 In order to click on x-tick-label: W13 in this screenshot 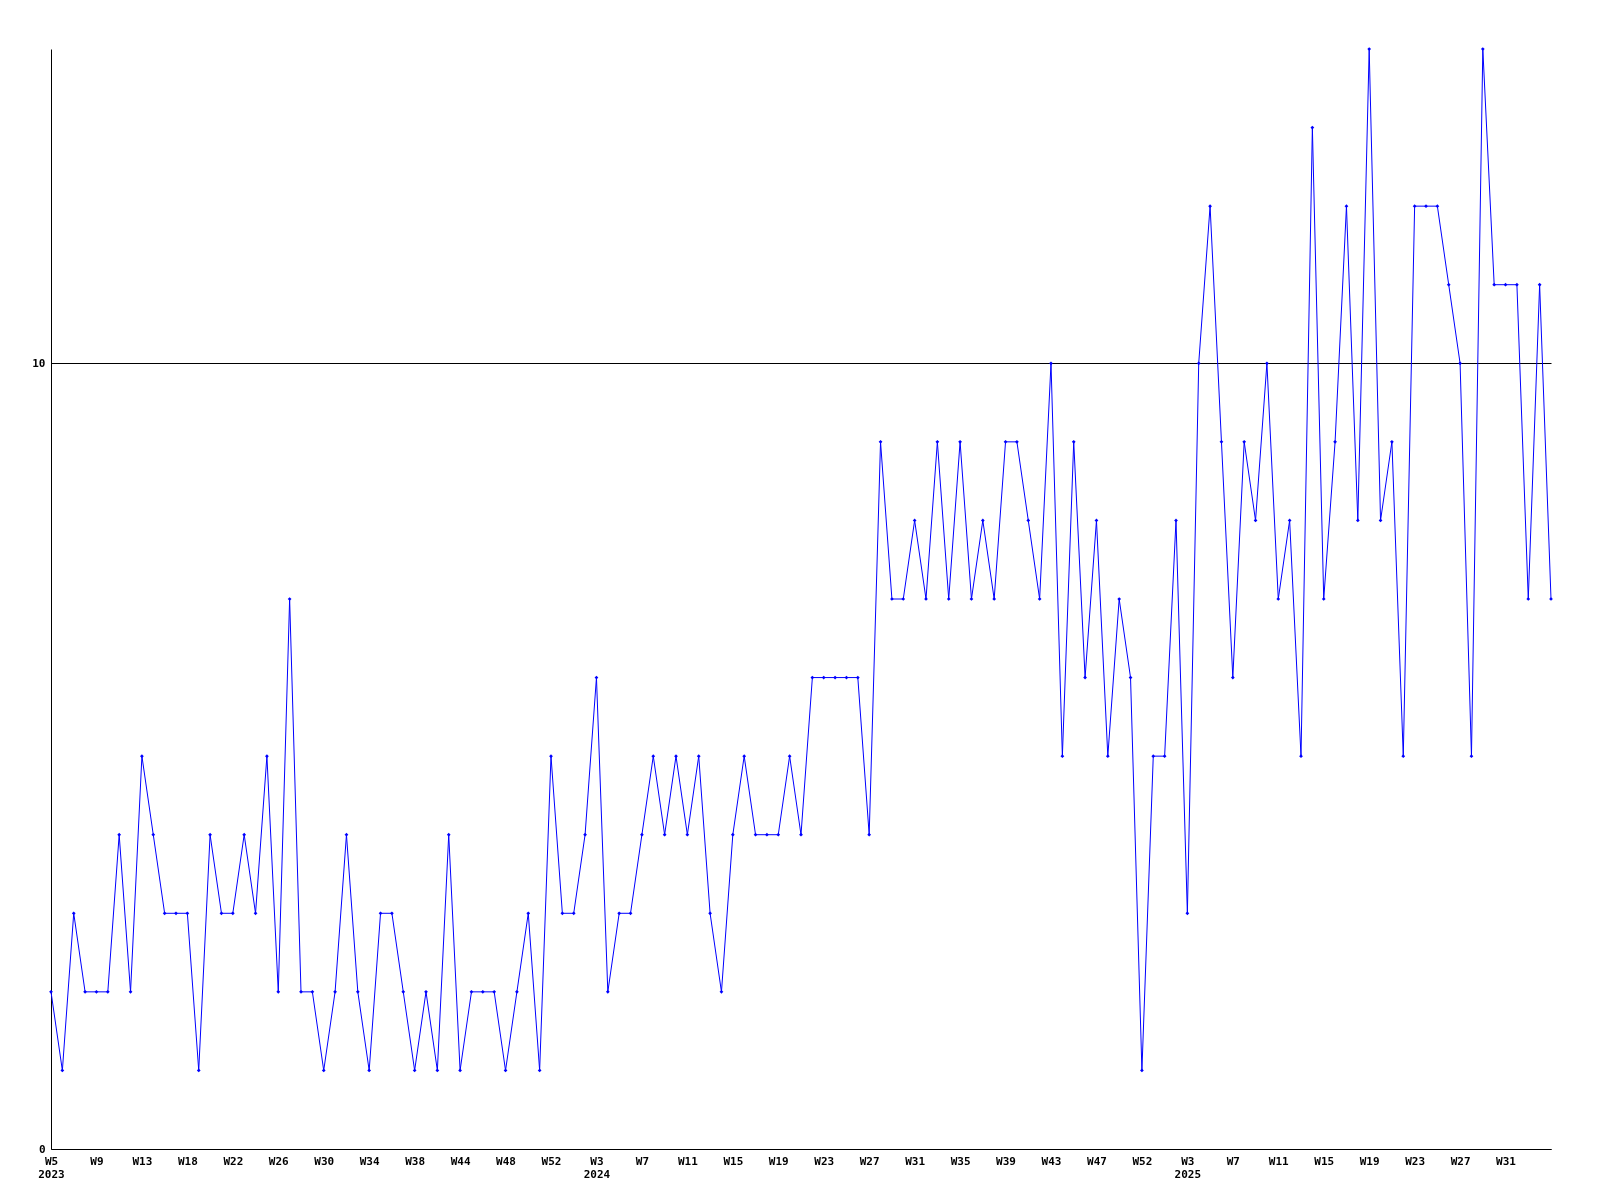, I will do `click(142, 1161)`.